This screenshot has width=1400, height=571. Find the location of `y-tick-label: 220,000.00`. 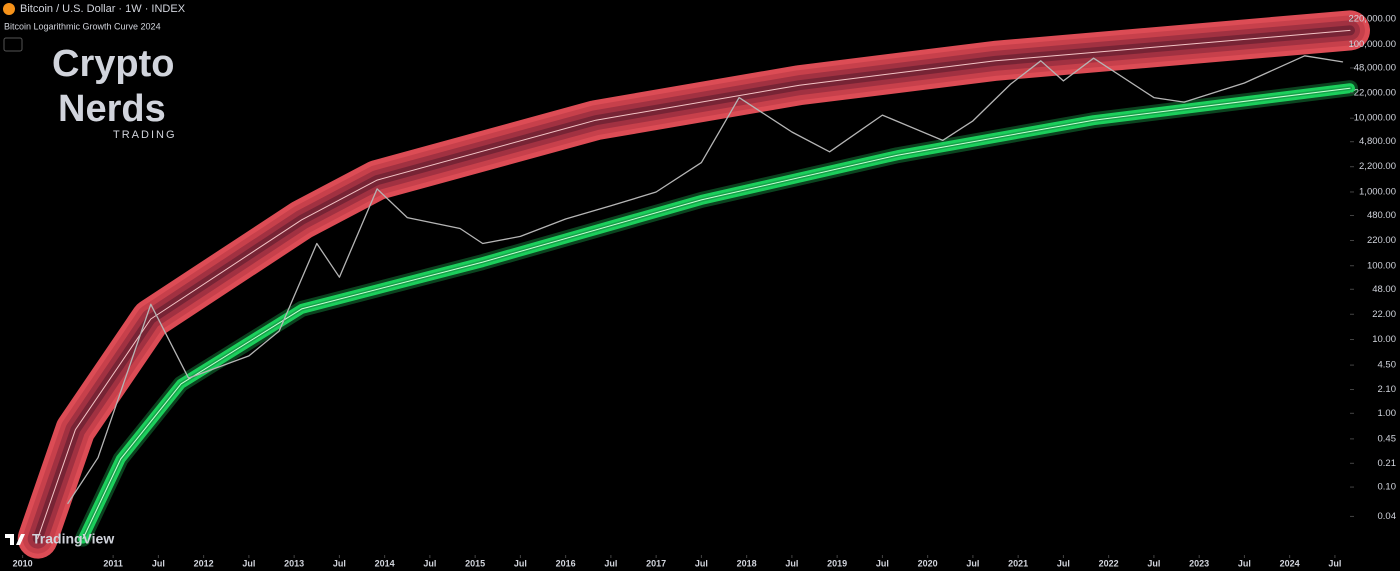

y-tick-label: 220,000.00 is located at coordinates (1372, 19).